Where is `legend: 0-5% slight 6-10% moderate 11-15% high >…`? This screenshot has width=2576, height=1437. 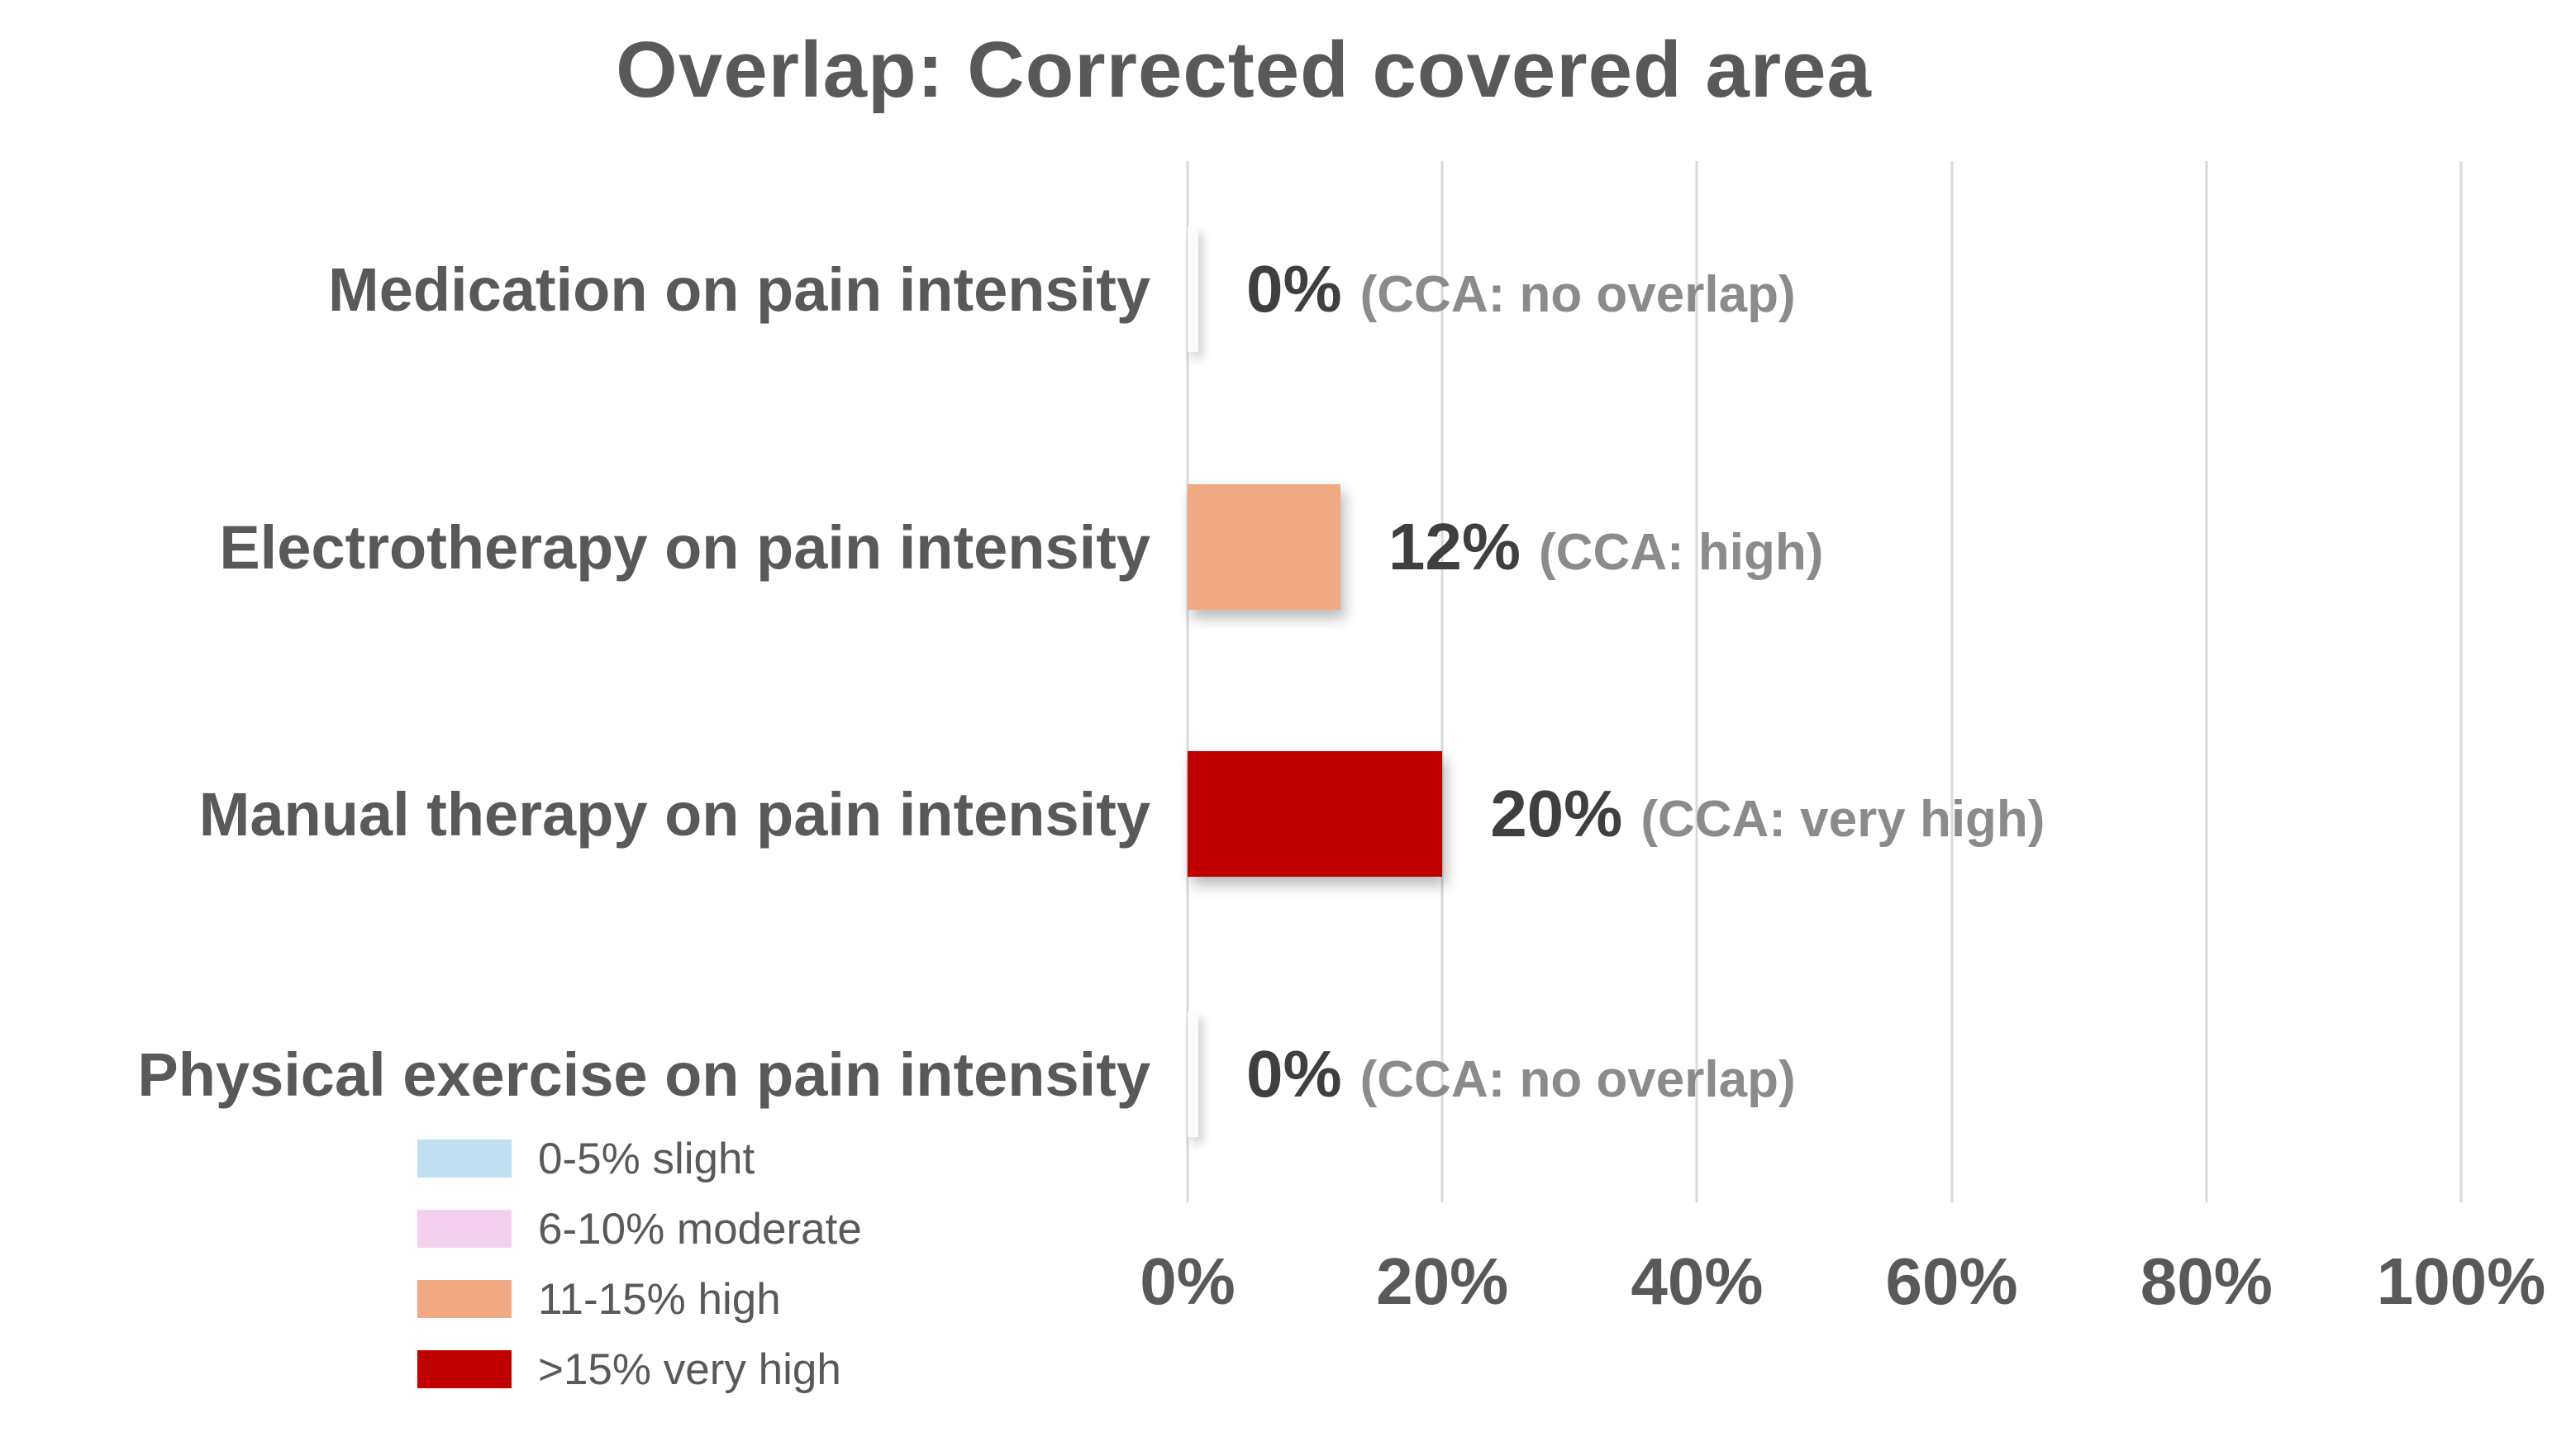
legend: 0-5% slight 6-10% moderate 11-15% high >… is located at coordinates (640, 1277).